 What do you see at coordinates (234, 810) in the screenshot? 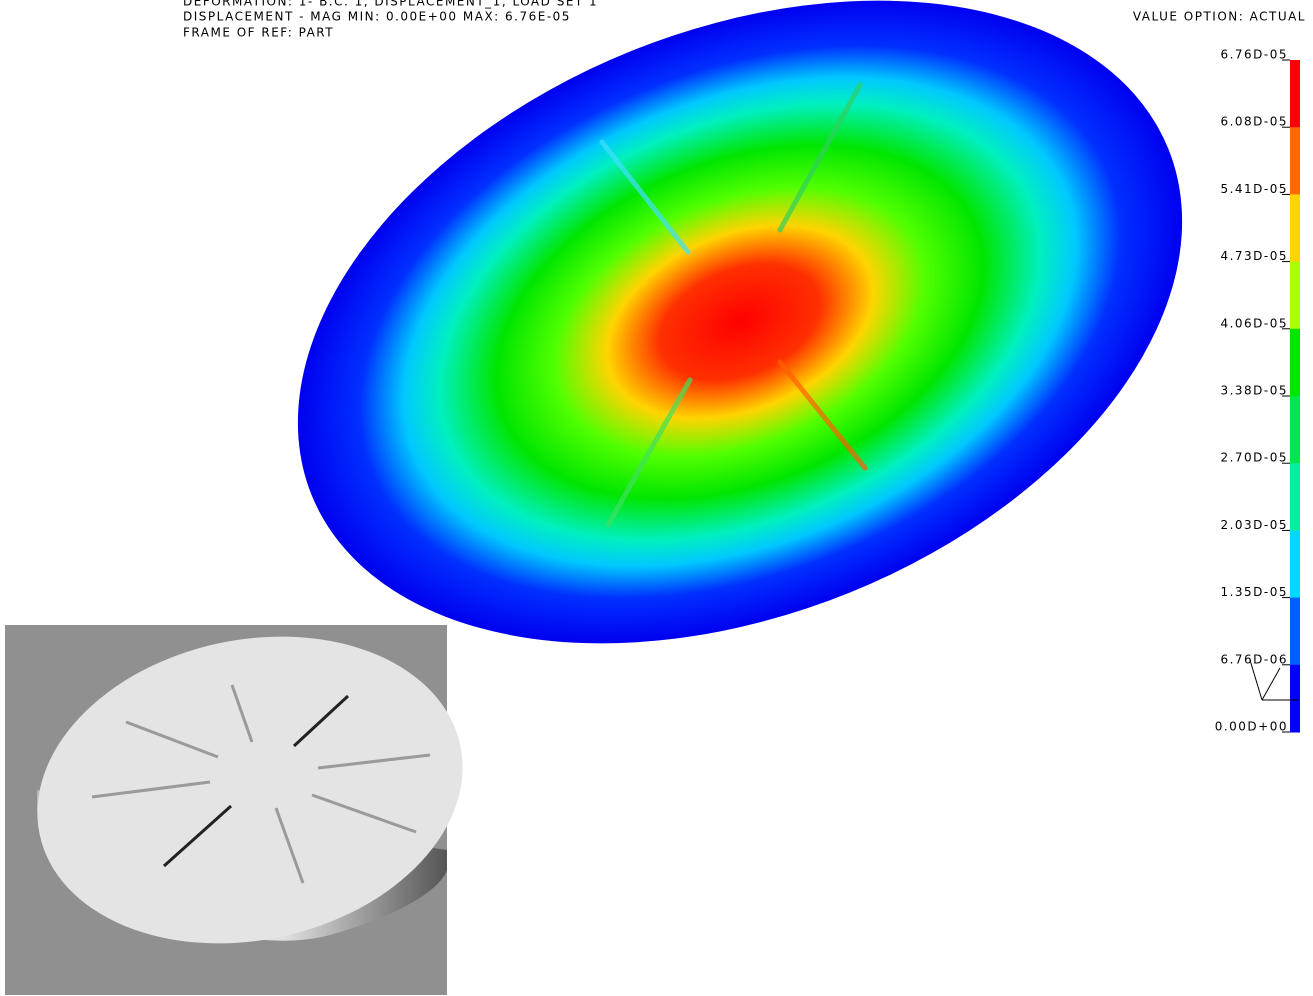
I see `model-preview` at bounding box center [234, 810].